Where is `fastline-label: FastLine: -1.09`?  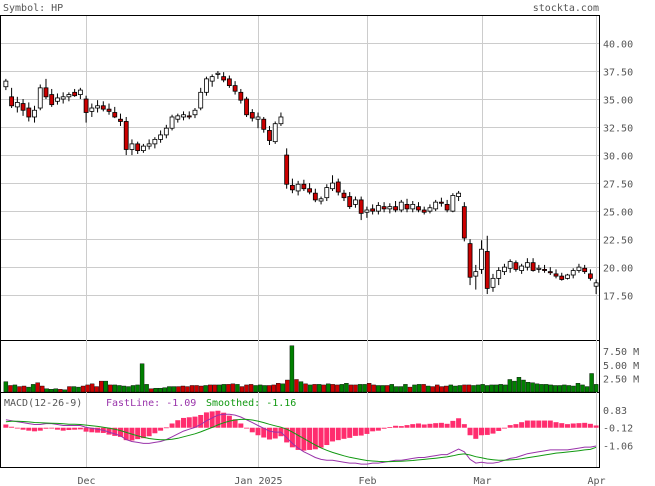 fastline-label: FastLine: -1.09 is located at coordinates (151, 403).